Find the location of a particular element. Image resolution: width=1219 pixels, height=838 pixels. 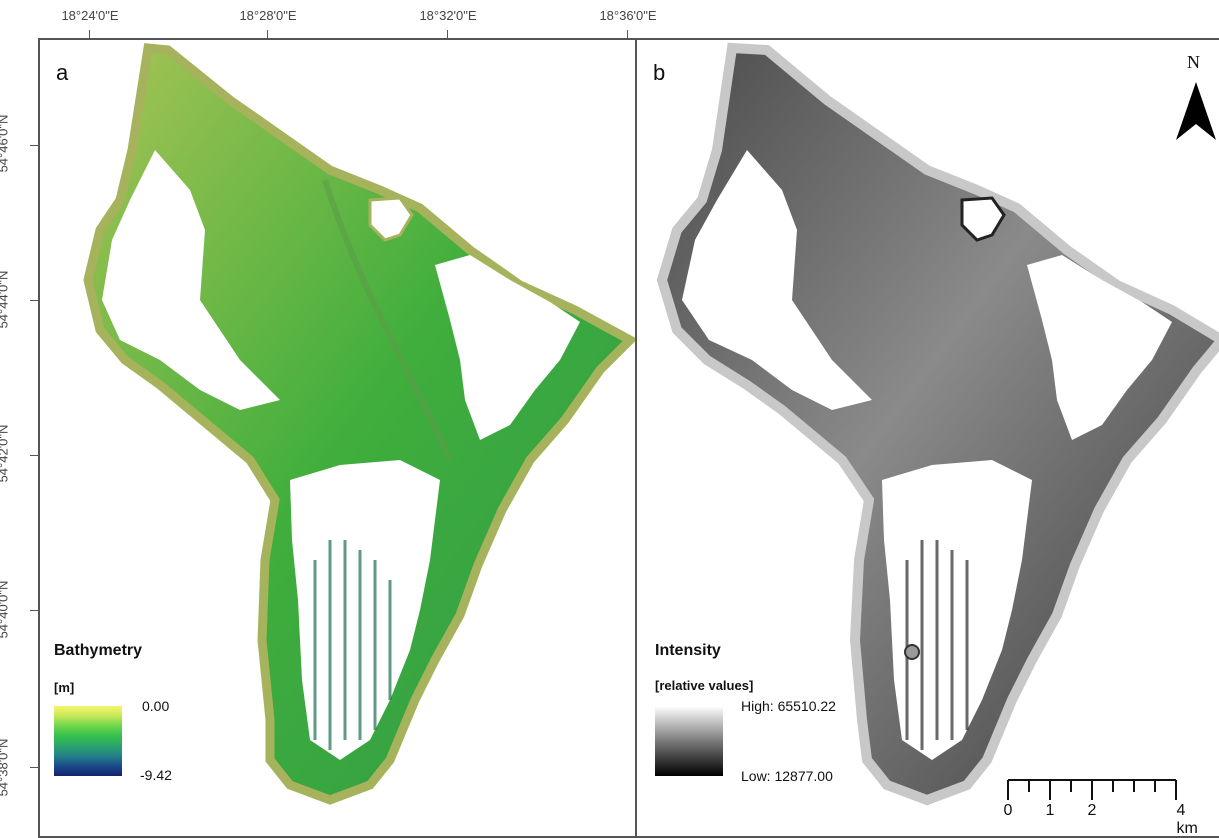

intensity-high-label: High: 65510.22 is located at coordinates (788, 706).